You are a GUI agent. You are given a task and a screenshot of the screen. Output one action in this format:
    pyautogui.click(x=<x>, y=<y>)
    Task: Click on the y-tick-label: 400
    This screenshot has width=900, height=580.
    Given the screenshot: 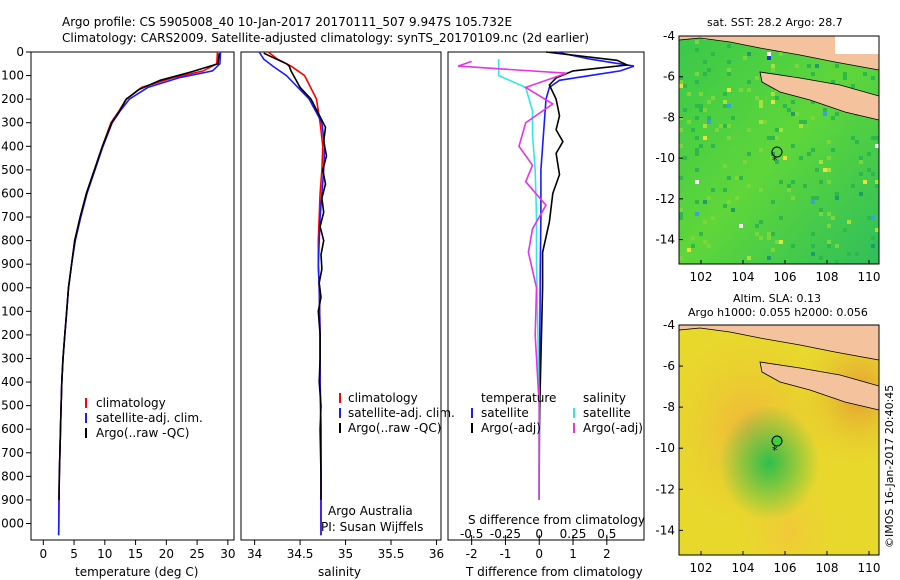 What is the action you would take?
    pyautogui.click(x=12, y=146)
    